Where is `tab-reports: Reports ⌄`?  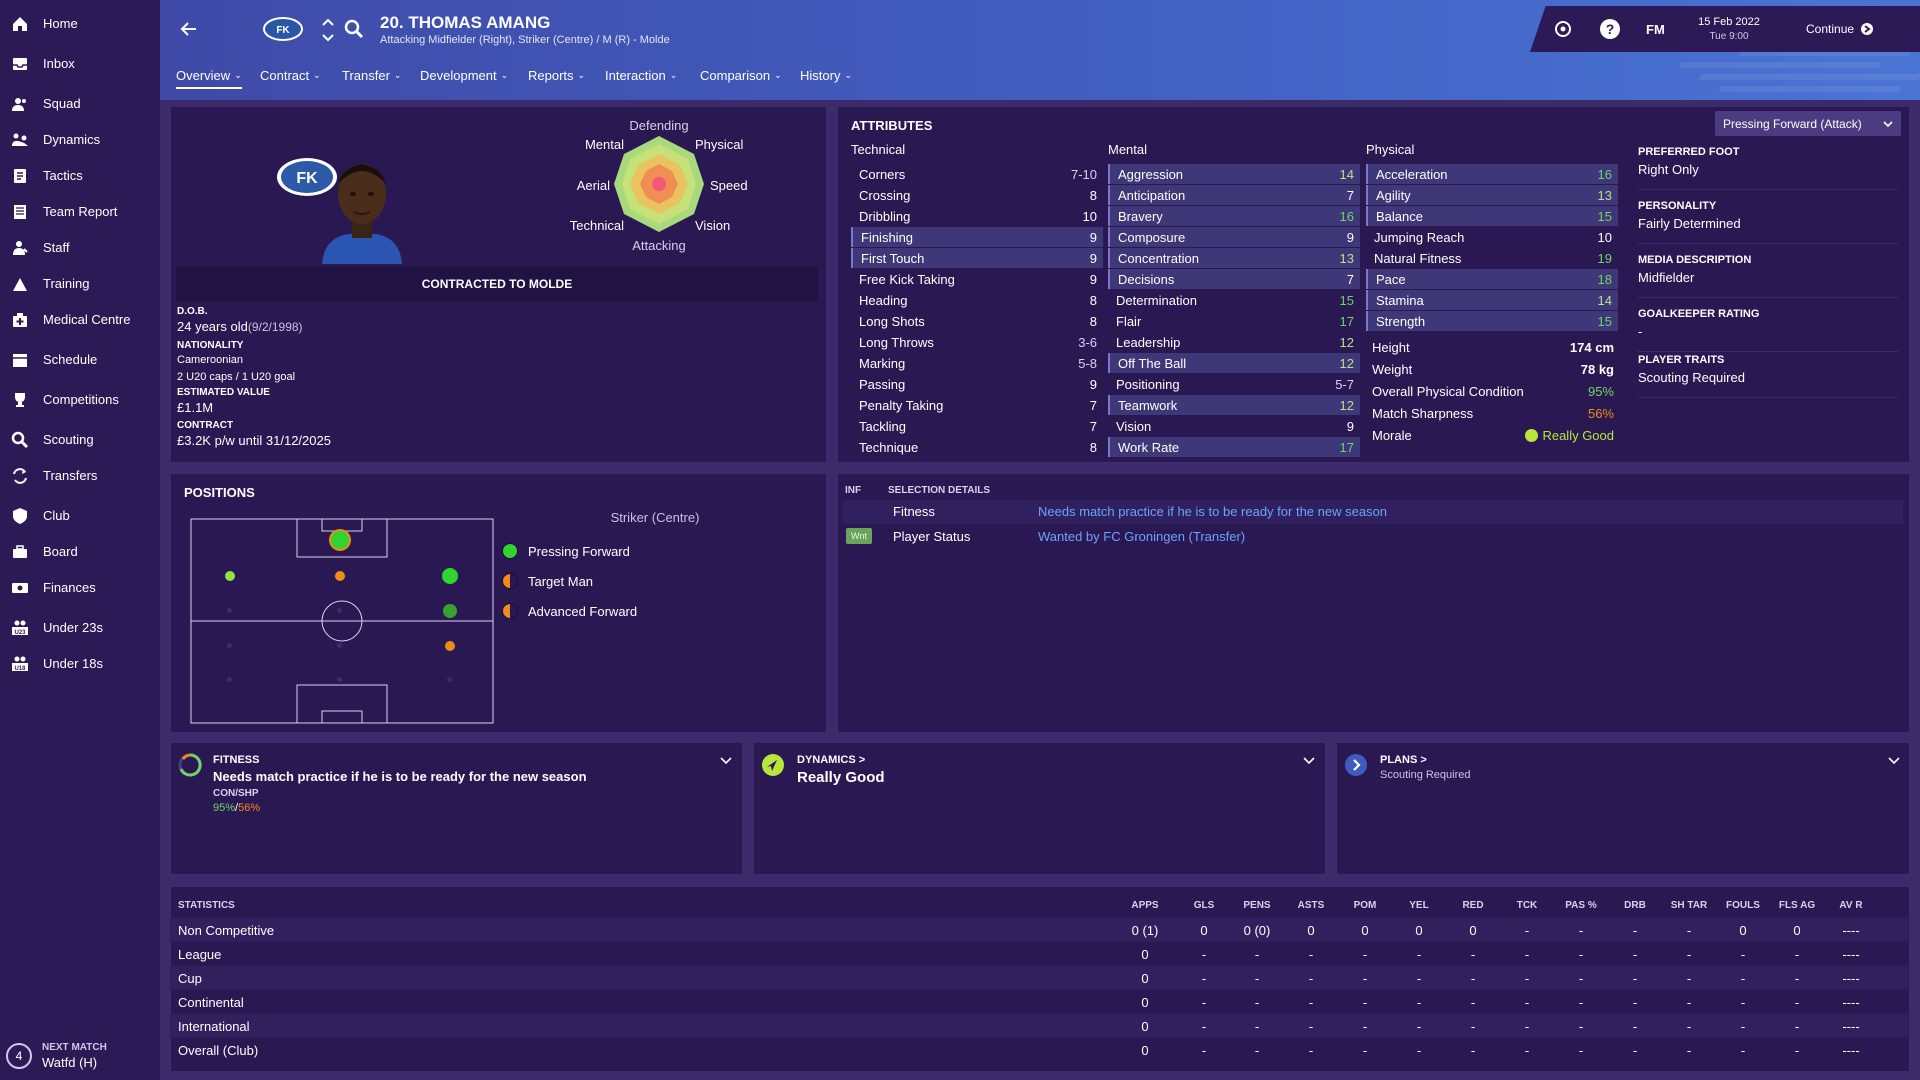
tab-reports: Reports ⌄ is located at coordinates (556, 75).